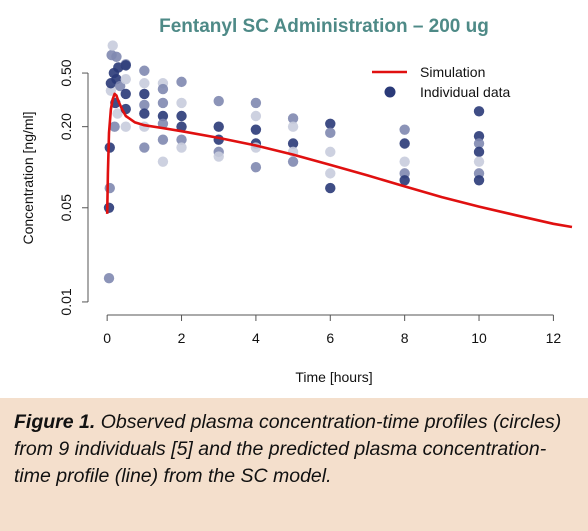 The image size is (588, 531). I want to click on x-tick-label: 10, so click(479, 338).